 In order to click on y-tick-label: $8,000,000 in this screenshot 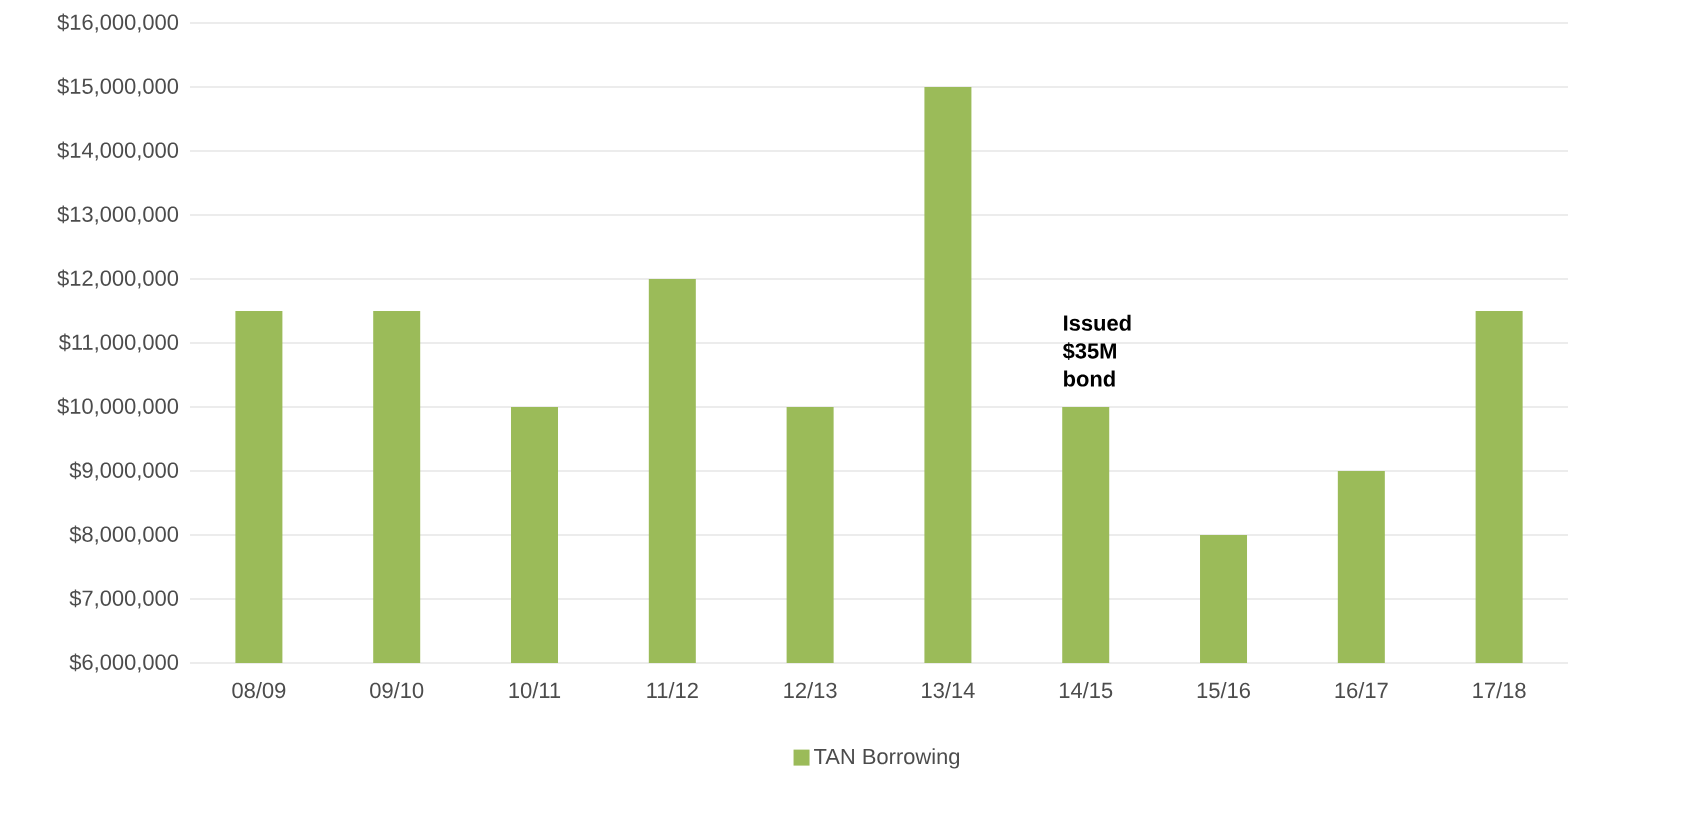, I will do `click(124, 535)`.